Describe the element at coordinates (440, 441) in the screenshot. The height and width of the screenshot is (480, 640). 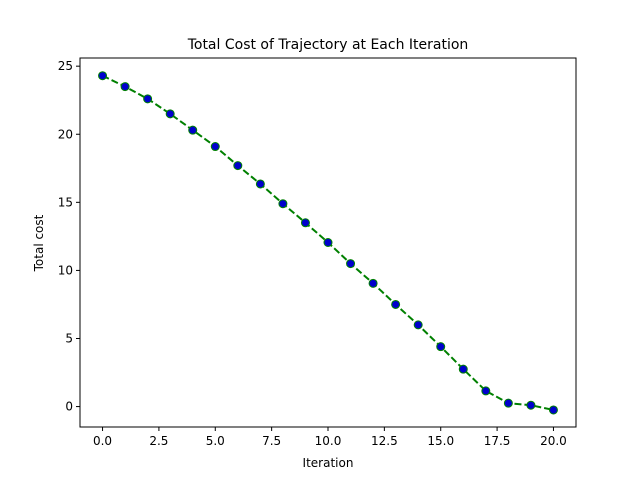
I see `x-tick-label: 15.0` at that location.